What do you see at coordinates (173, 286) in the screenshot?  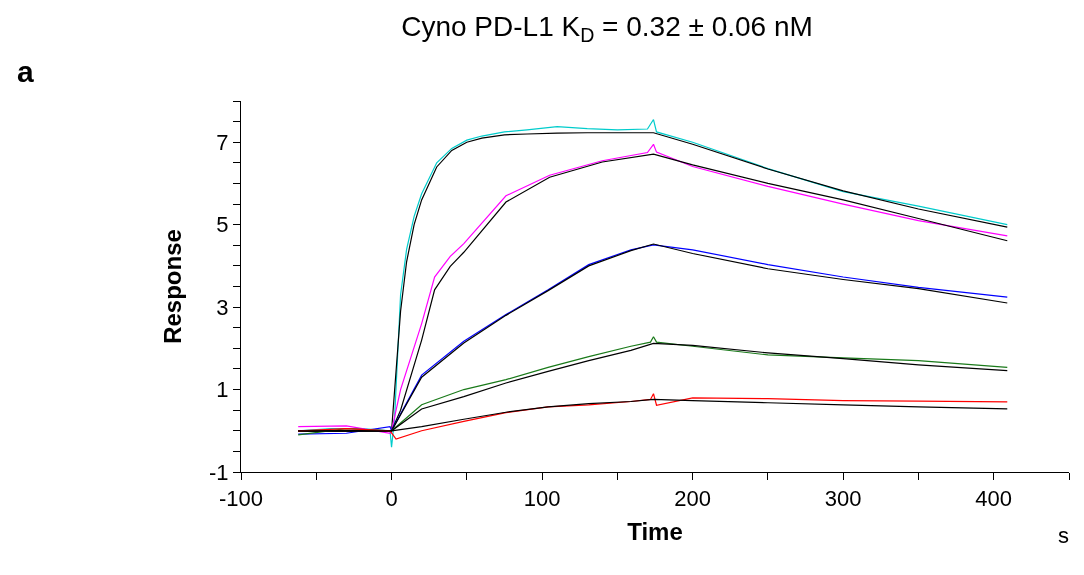 I see `y-axis-title: Response` at bounding box center [173, 286].